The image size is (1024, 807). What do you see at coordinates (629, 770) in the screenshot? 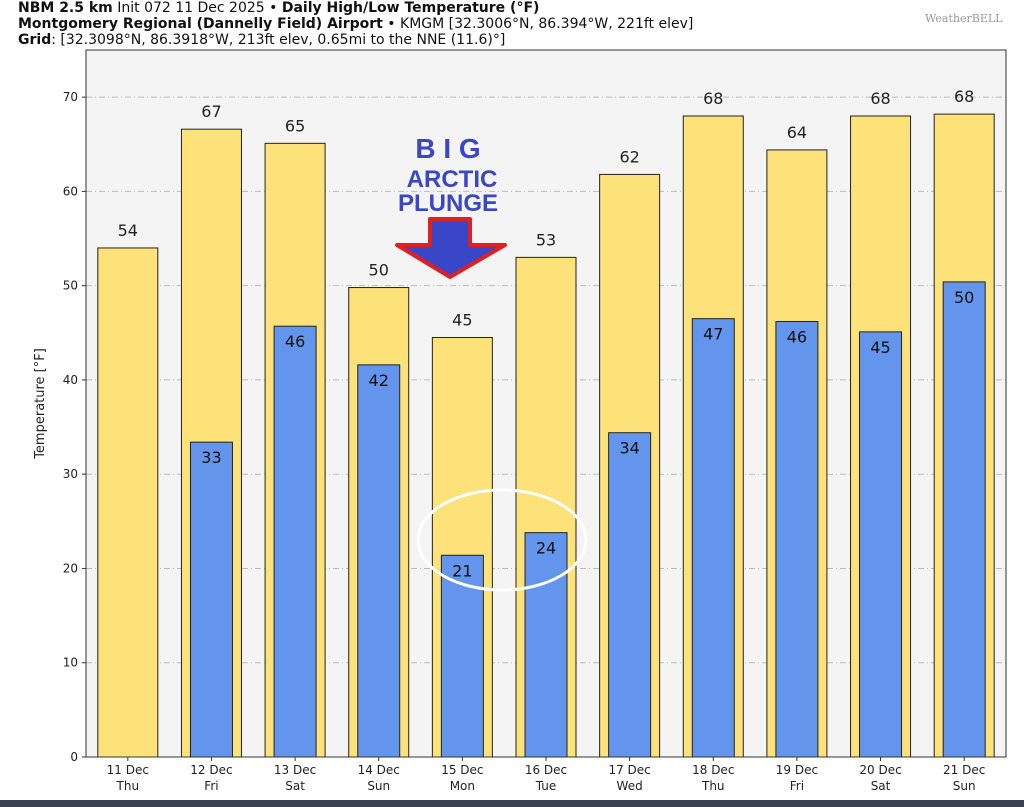
I see `x-tick-label: 17 Dec` at bounding box center [629, 770].